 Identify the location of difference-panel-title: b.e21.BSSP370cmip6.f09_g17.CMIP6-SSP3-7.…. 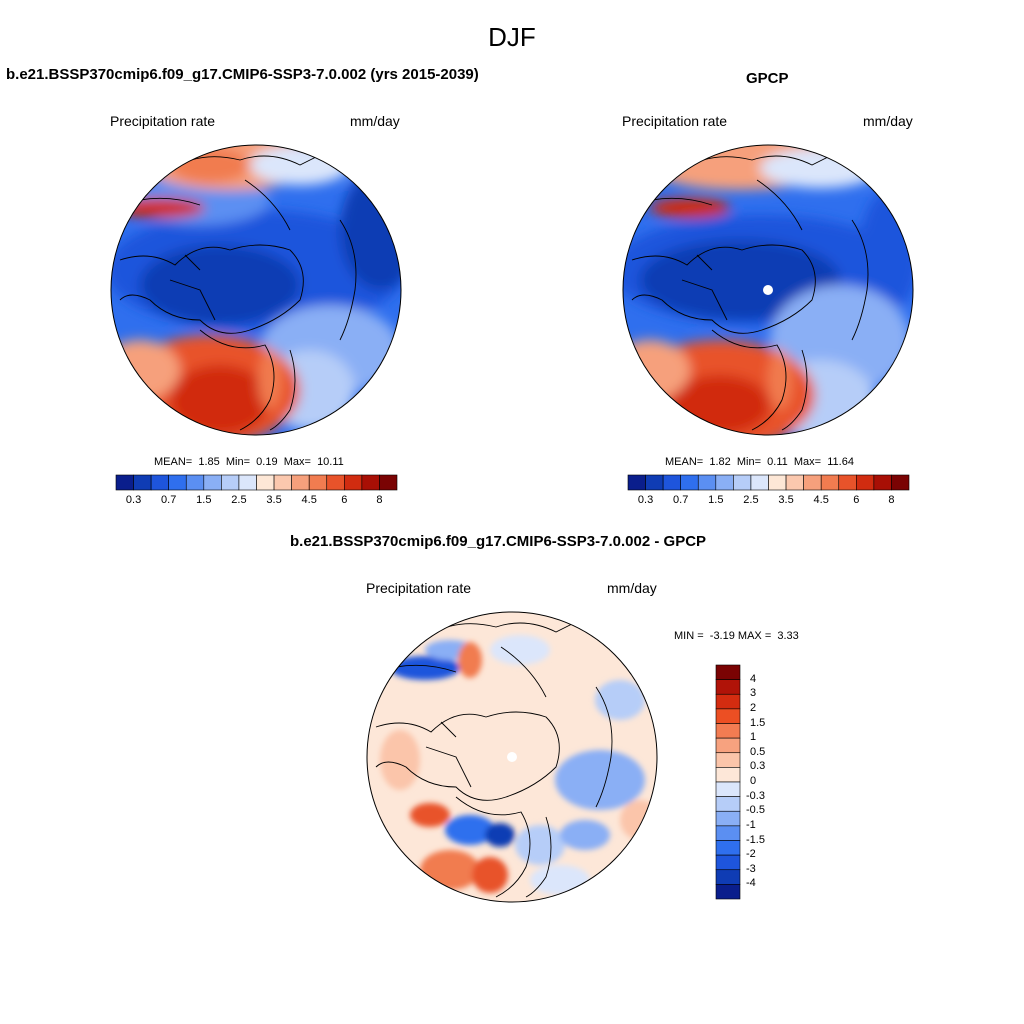
(498, 541).